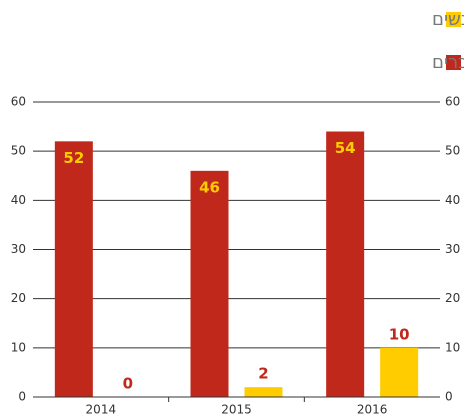 This screenshot has width=464, height=419. What do you see at coordinates (18, 249) in the screenshot?
I see `y-tick-label: 30` at bounding box center [18, 249].